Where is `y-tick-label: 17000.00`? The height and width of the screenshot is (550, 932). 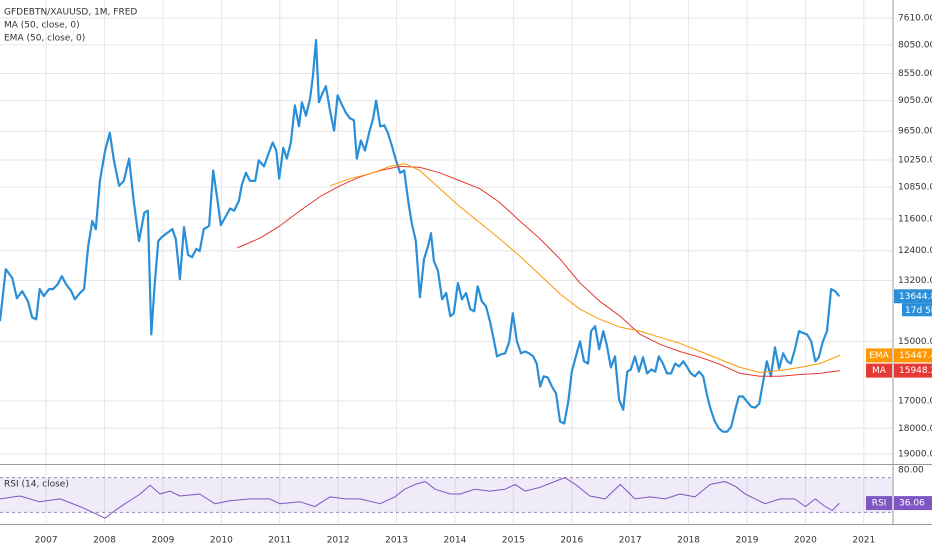 y-tick-label: 17000.00 is located at coordinates (915, 402).